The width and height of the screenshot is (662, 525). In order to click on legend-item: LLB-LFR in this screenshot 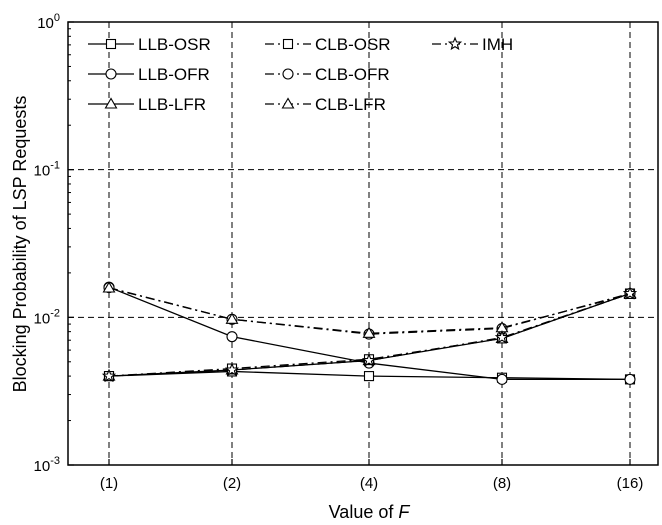, I will do `click(147, 104)`.